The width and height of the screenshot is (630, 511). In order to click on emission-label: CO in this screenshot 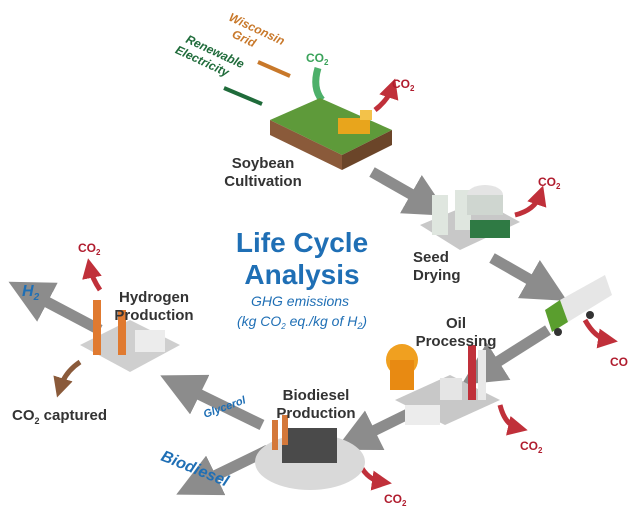, I will do `click(619, 362)`.